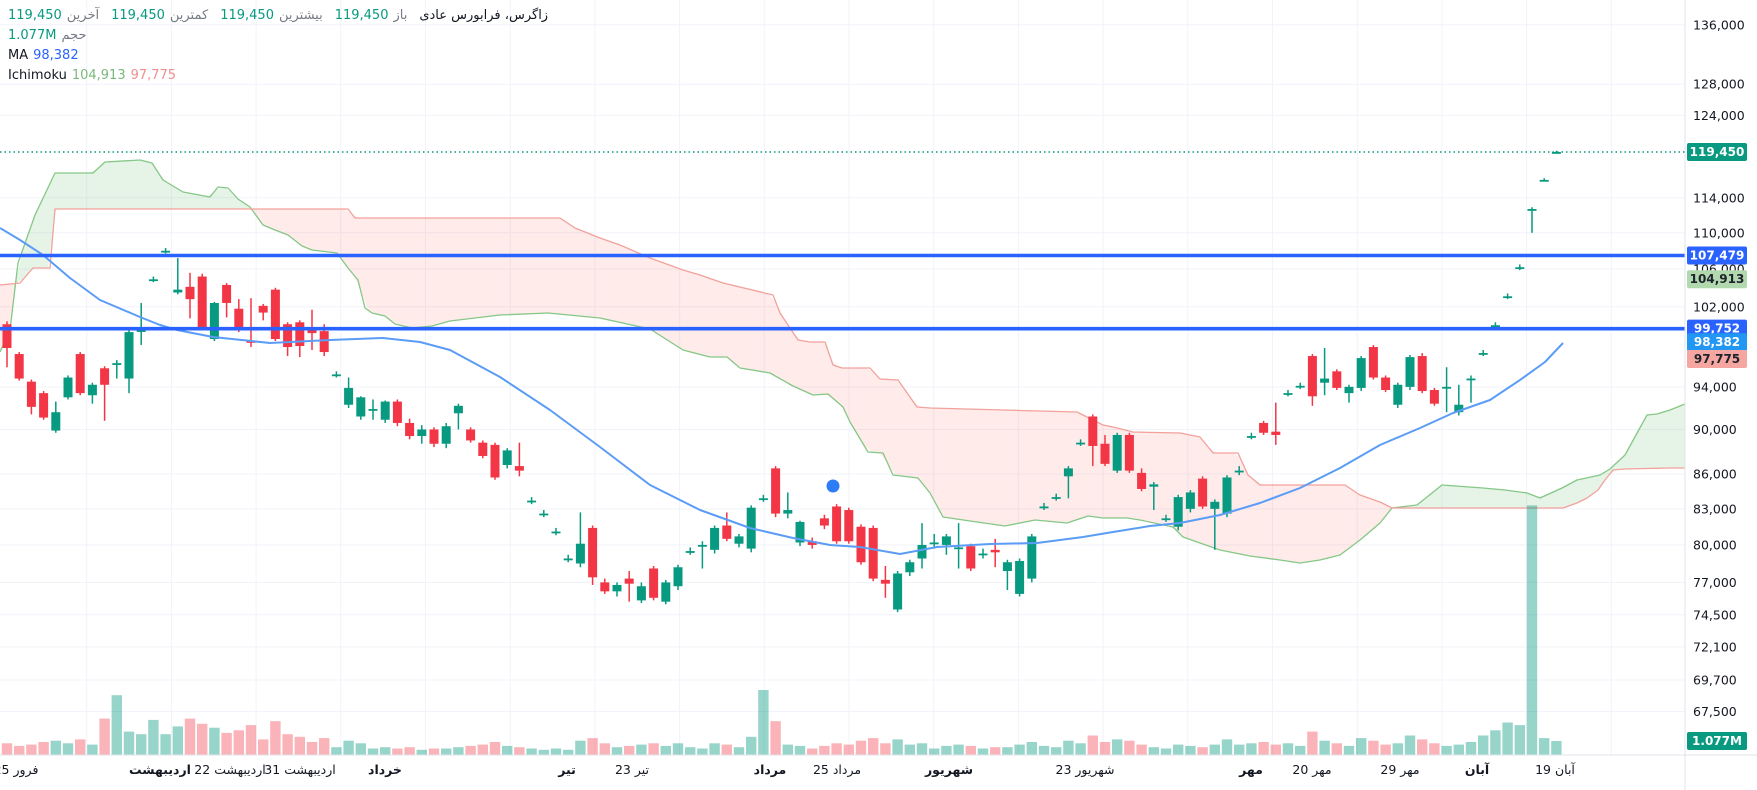 The image size is (1757, 790). What do you see at coordinates (19, 770) in the screenshot?
I see `date-tick-label: 25 فرور` at bounding box center [19, 770].